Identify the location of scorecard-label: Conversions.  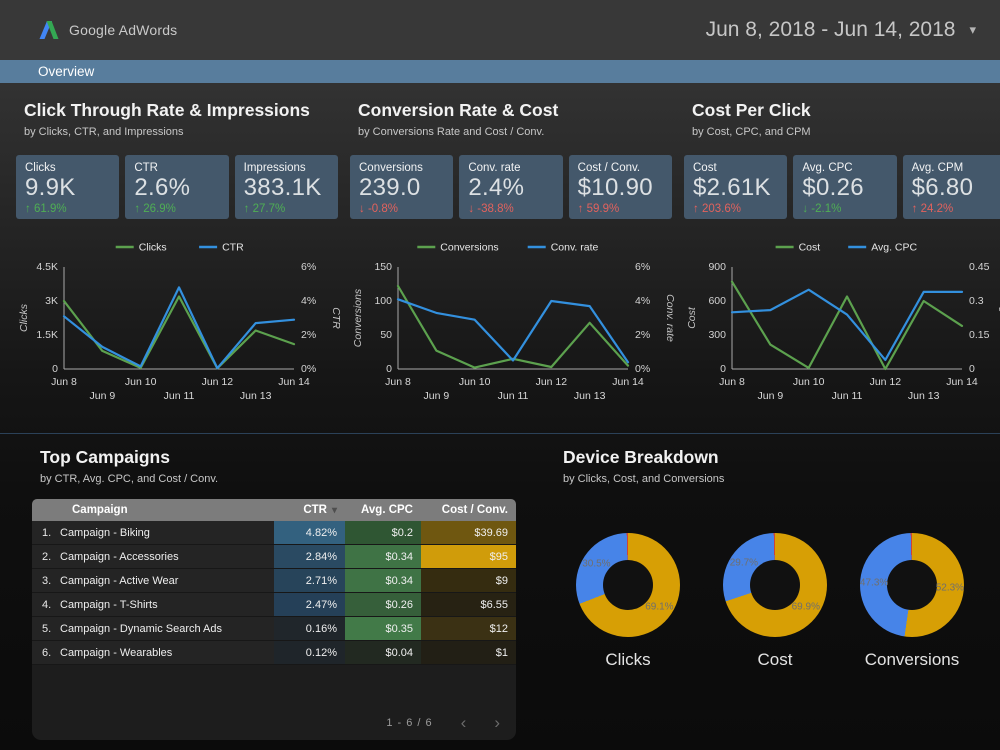
(391, 168).